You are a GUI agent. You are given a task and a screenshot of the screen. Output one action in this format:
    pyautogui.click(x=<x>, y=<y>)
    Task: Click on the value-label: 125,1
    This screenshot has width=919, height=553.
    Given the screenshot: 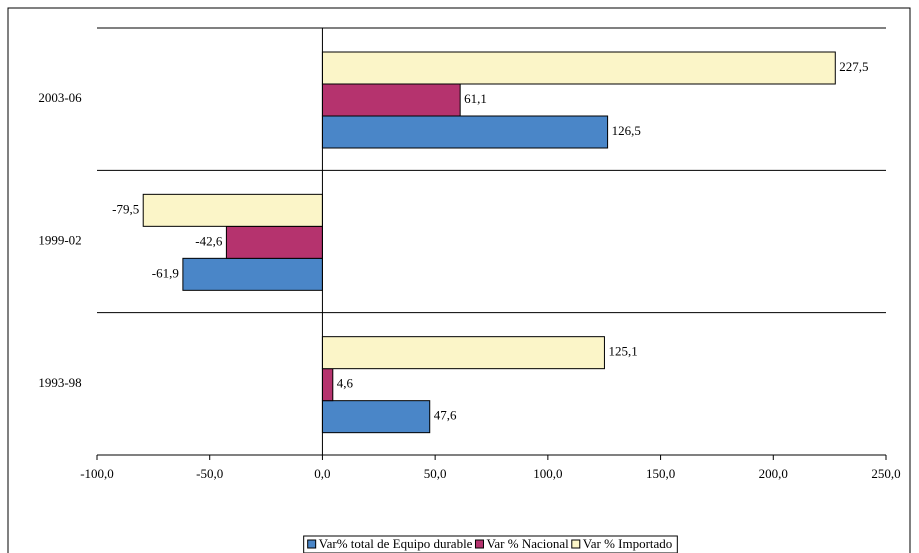 What is the action you would take?
    pyautogui.click(x=622, y=351)
    